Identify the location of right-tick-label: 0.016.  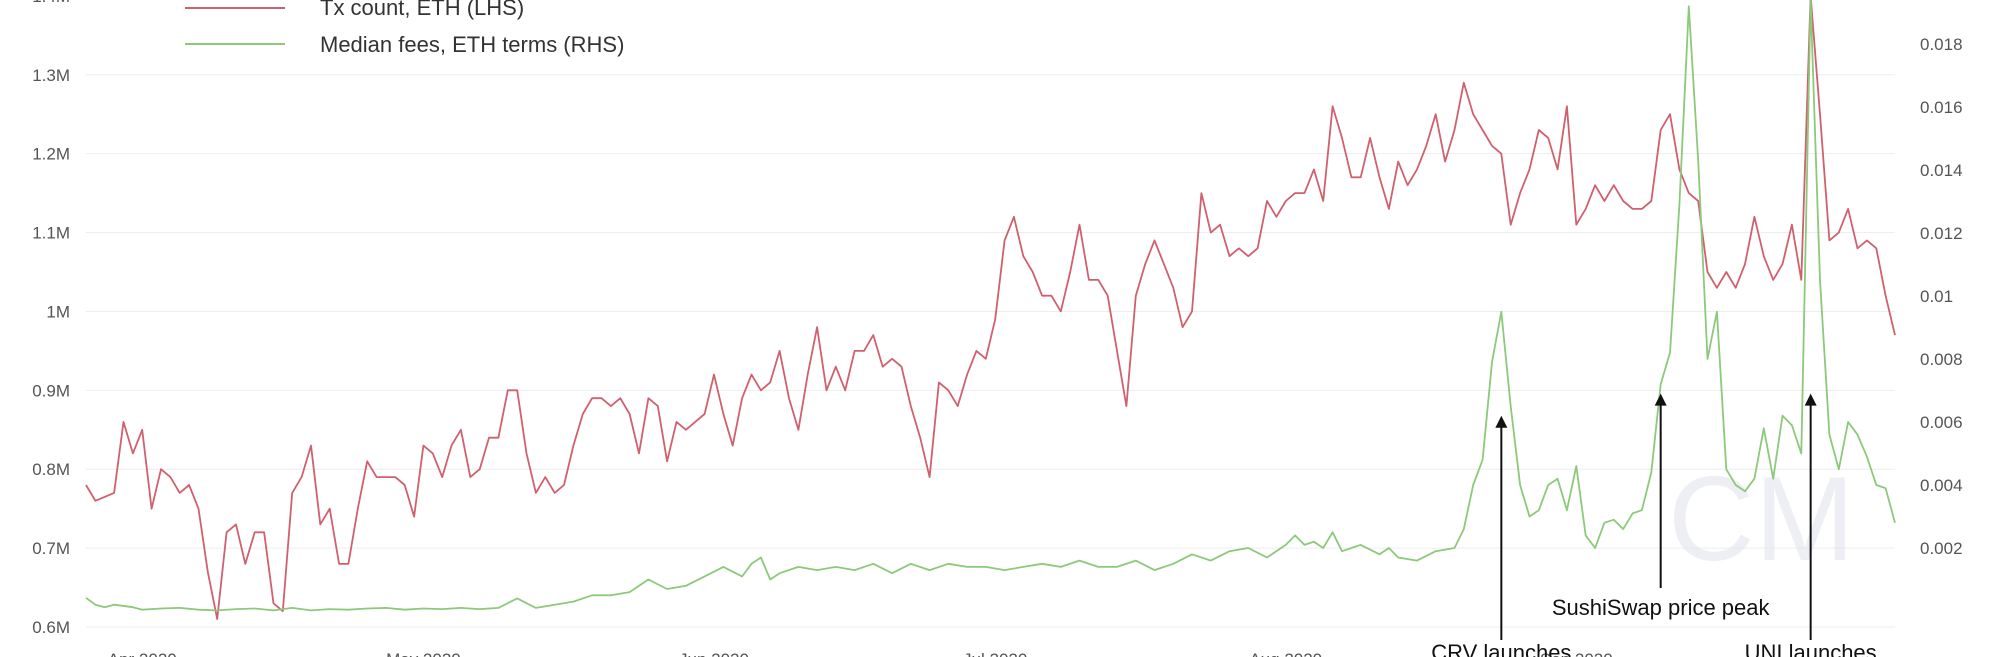
(1941, 107).